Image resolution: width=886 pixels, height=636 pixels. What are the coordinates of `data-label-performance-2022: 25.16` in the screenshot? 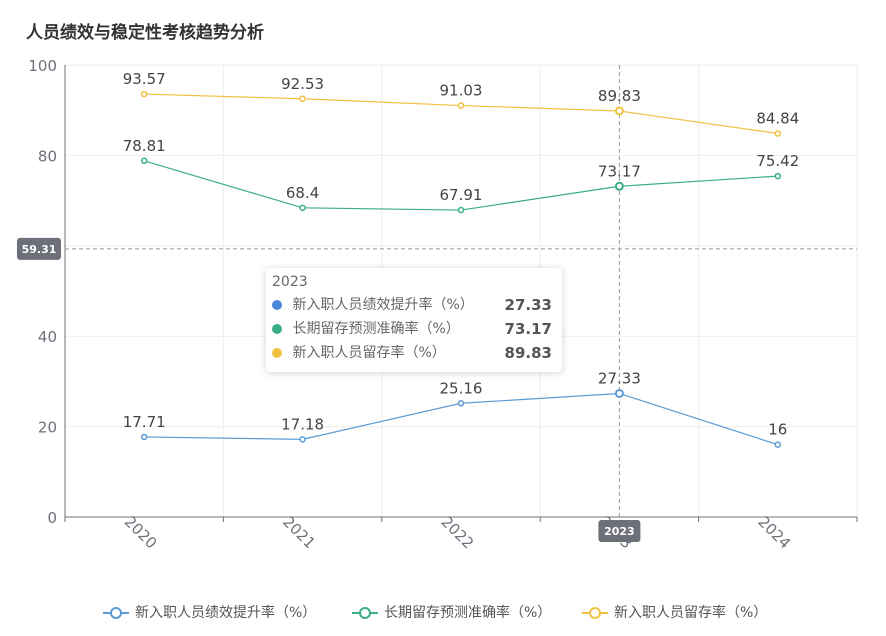 It's located at (461, 388).